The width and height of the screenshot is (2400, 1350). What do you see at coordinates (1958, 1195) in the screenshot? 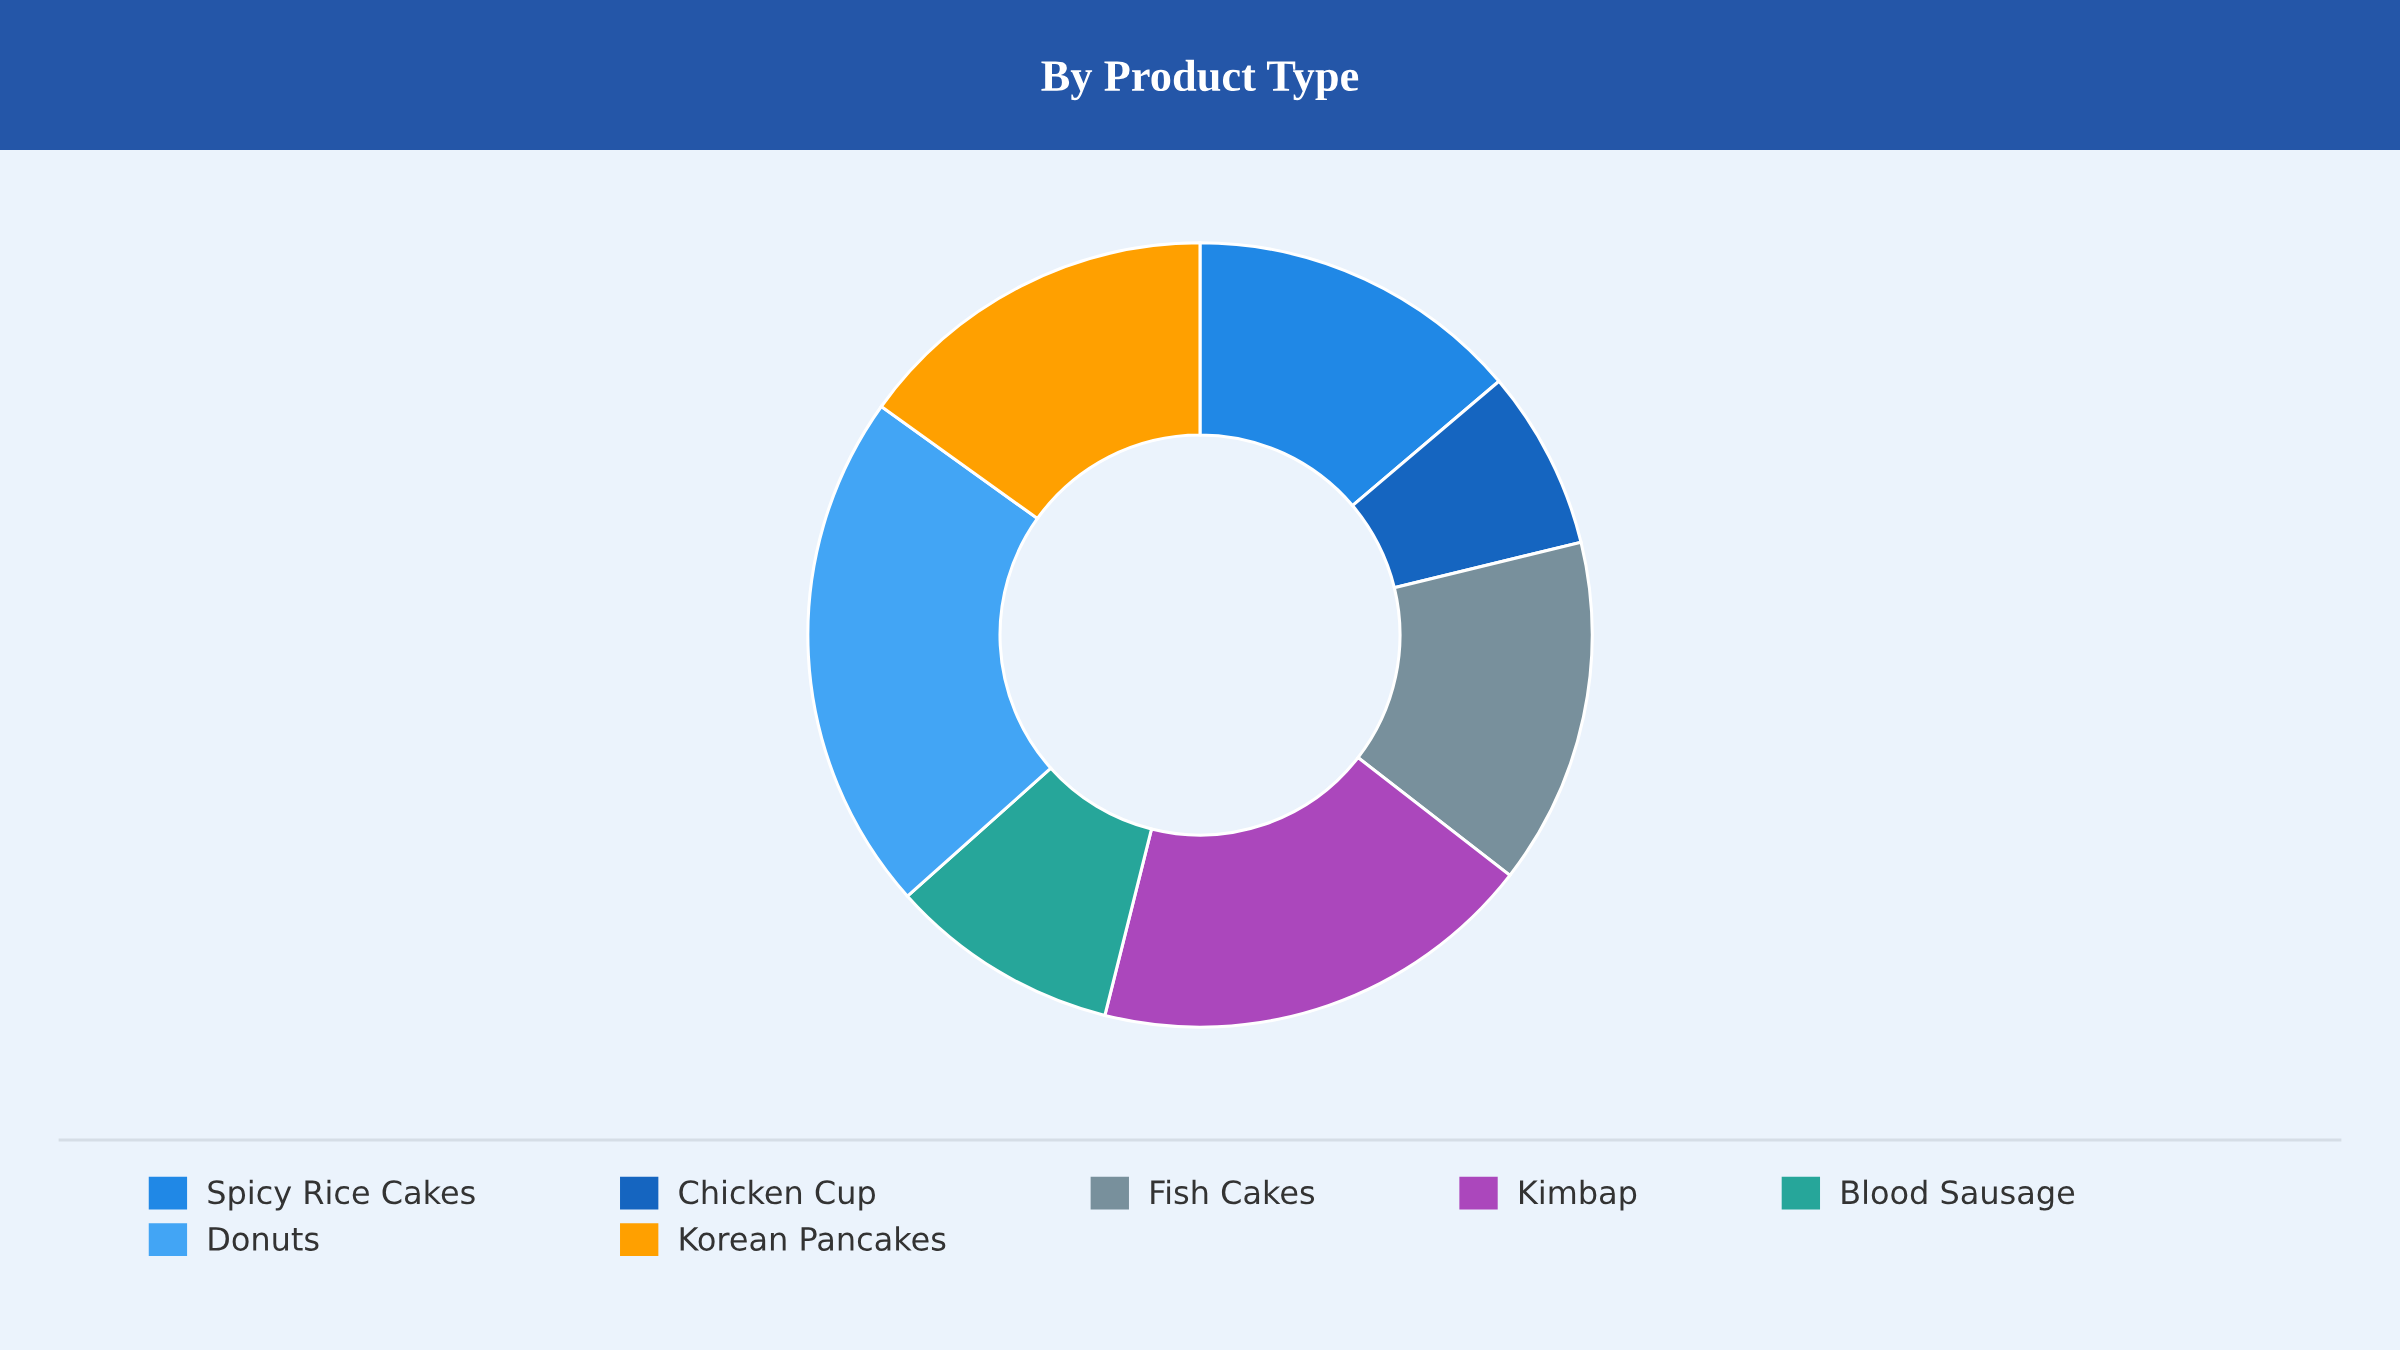
I see `legend-label: Blood Sausage` at bounding box center [1958, 1195].